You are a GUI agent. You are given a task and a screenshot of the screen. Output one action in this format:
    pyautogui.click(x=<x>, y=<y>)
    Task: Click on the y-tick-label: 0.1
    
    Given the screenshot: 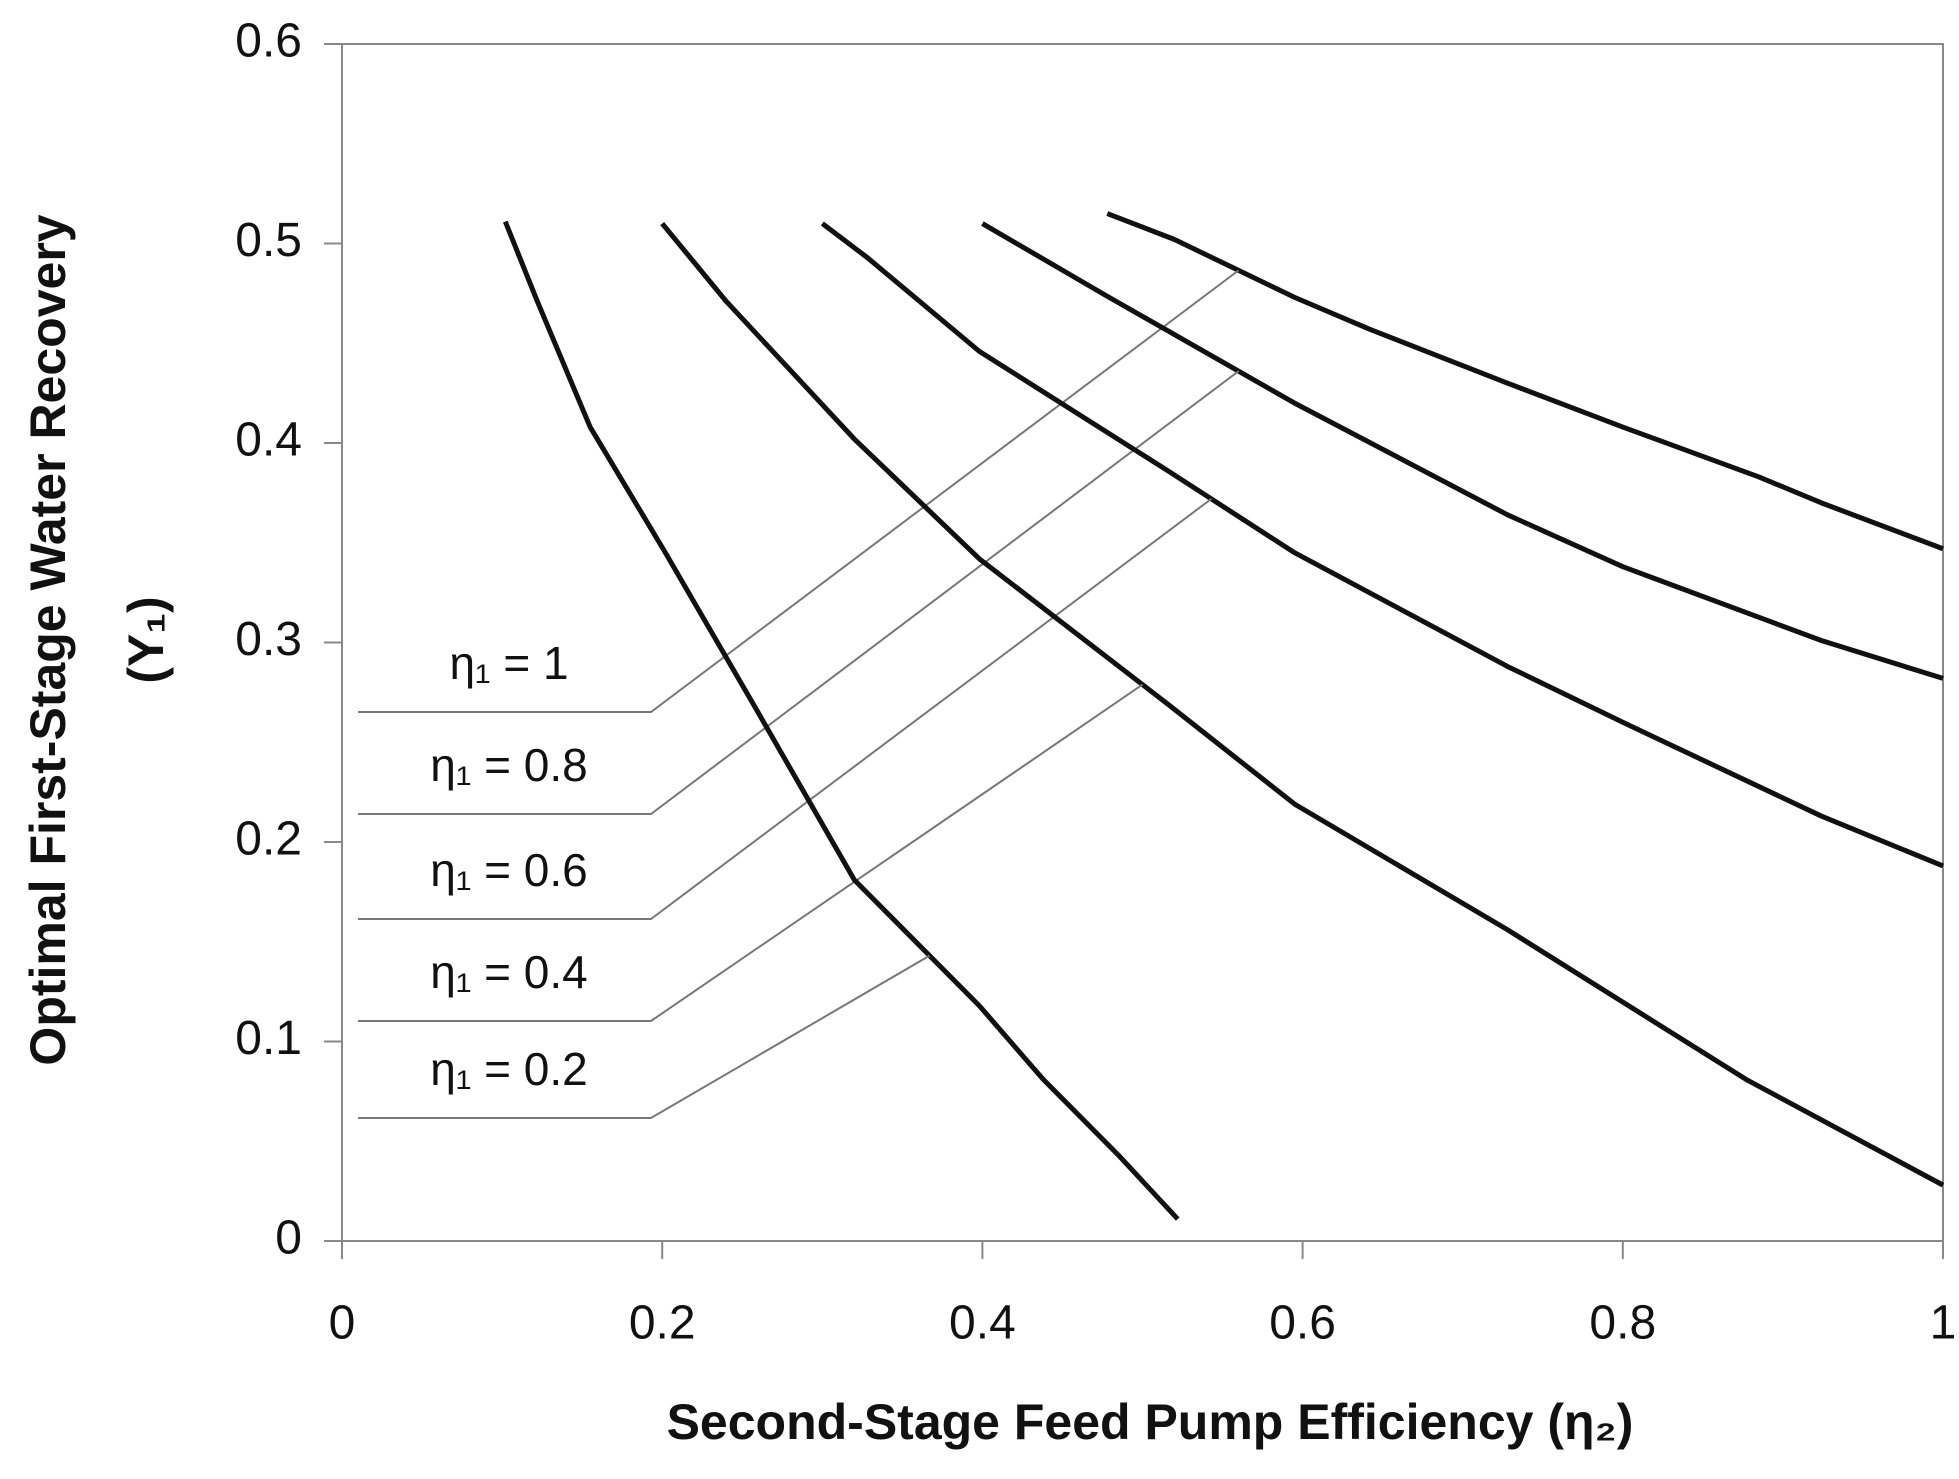 What is the action you would take?
    pyautogui.click(x=268, y=1038)
    